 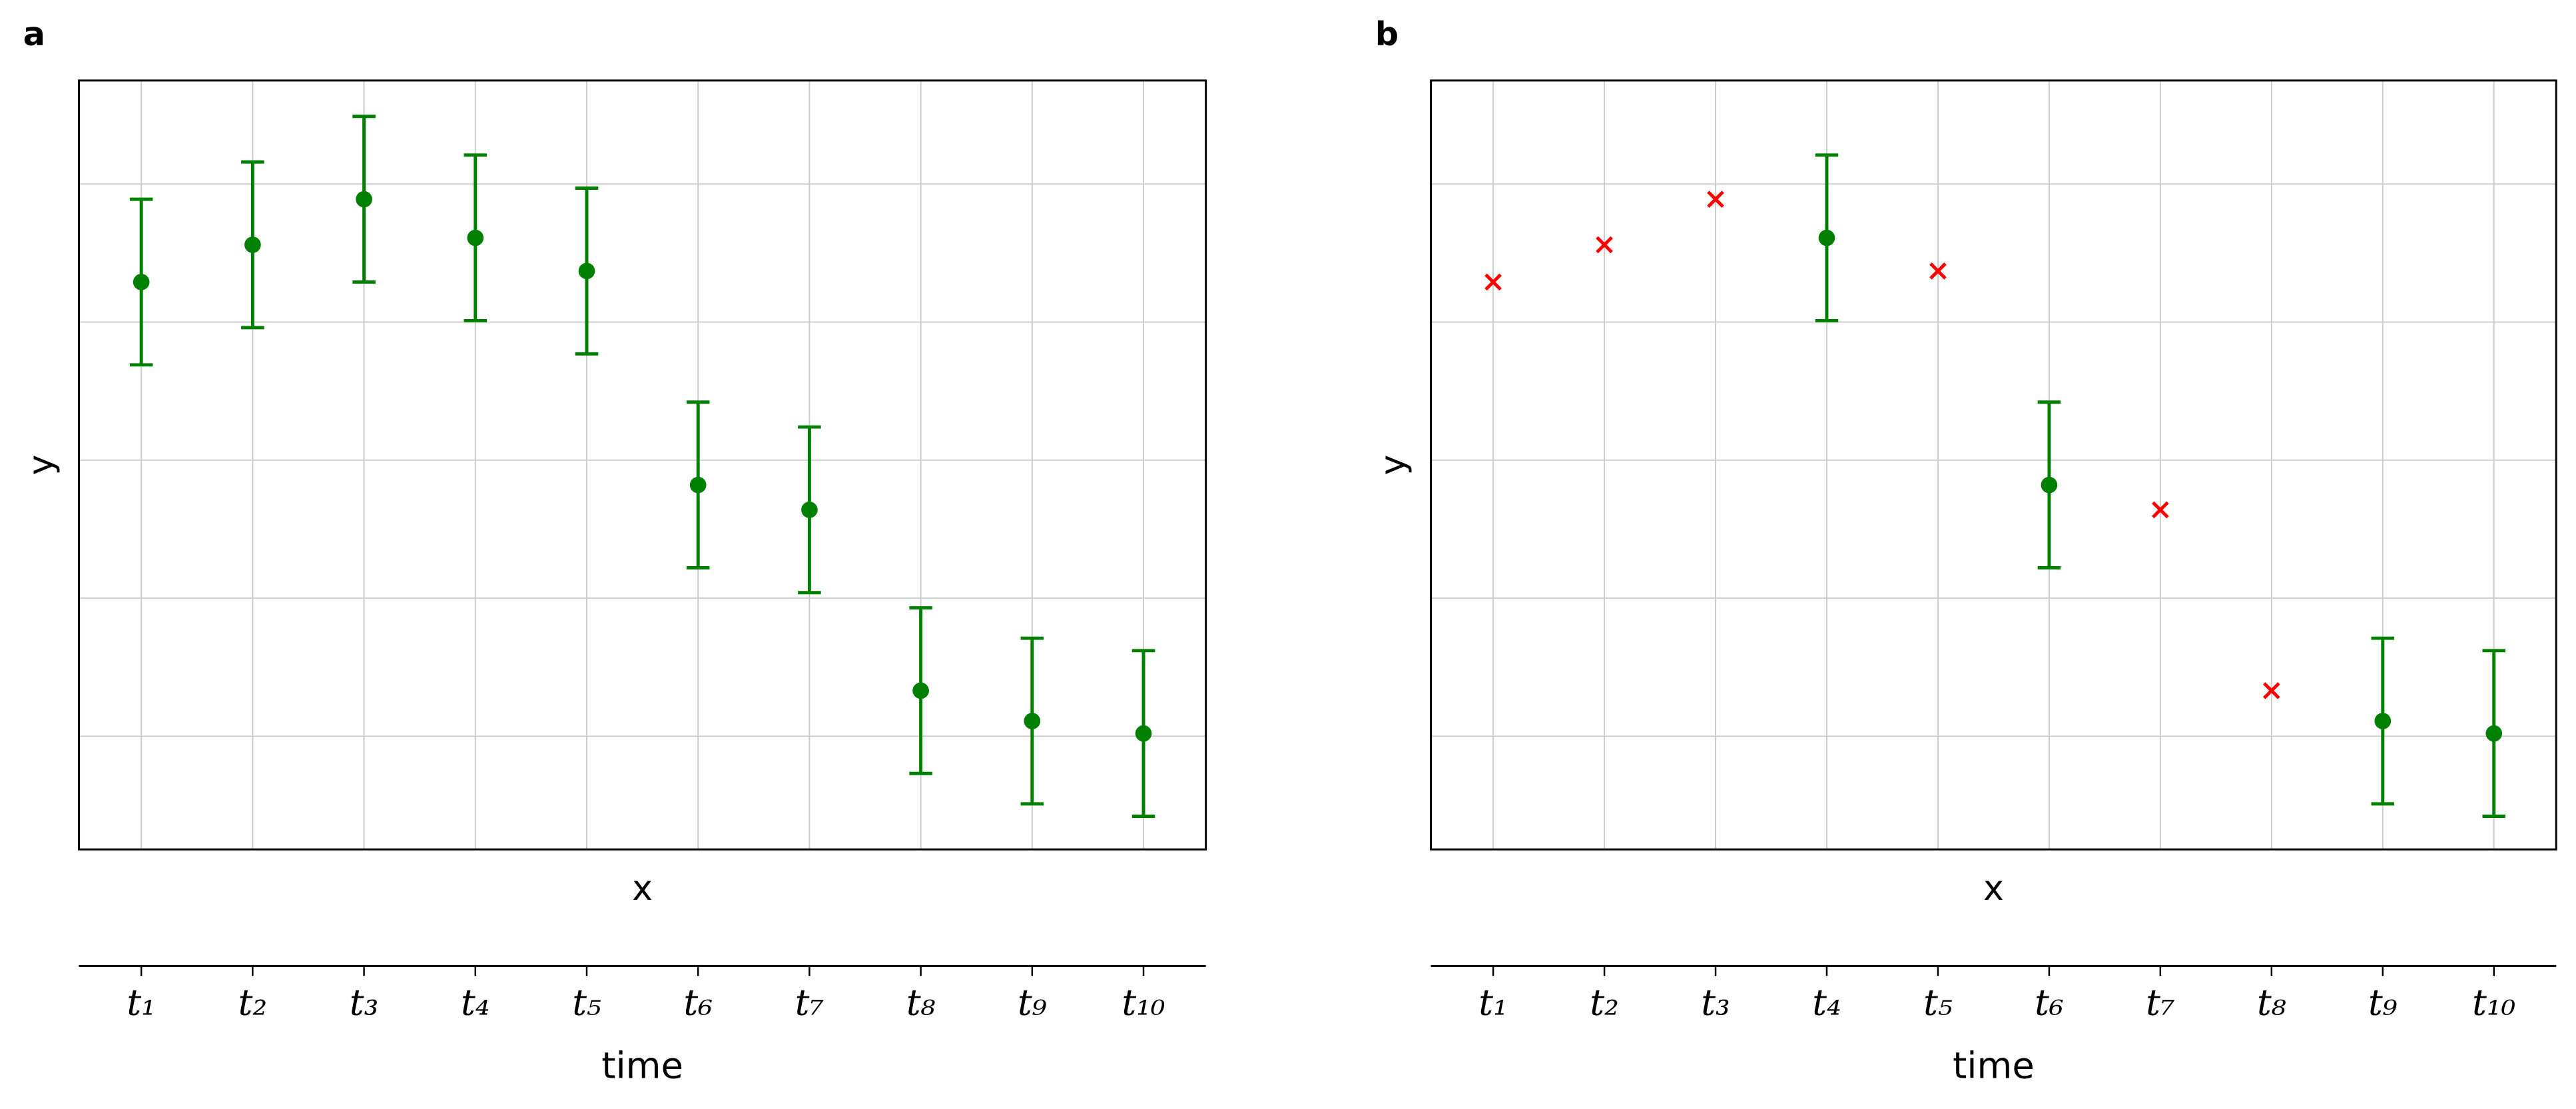 What do you see at coordinates (34, 34) in the screenshot?
I see `panel-label: a` at bounding box center [34, 34].